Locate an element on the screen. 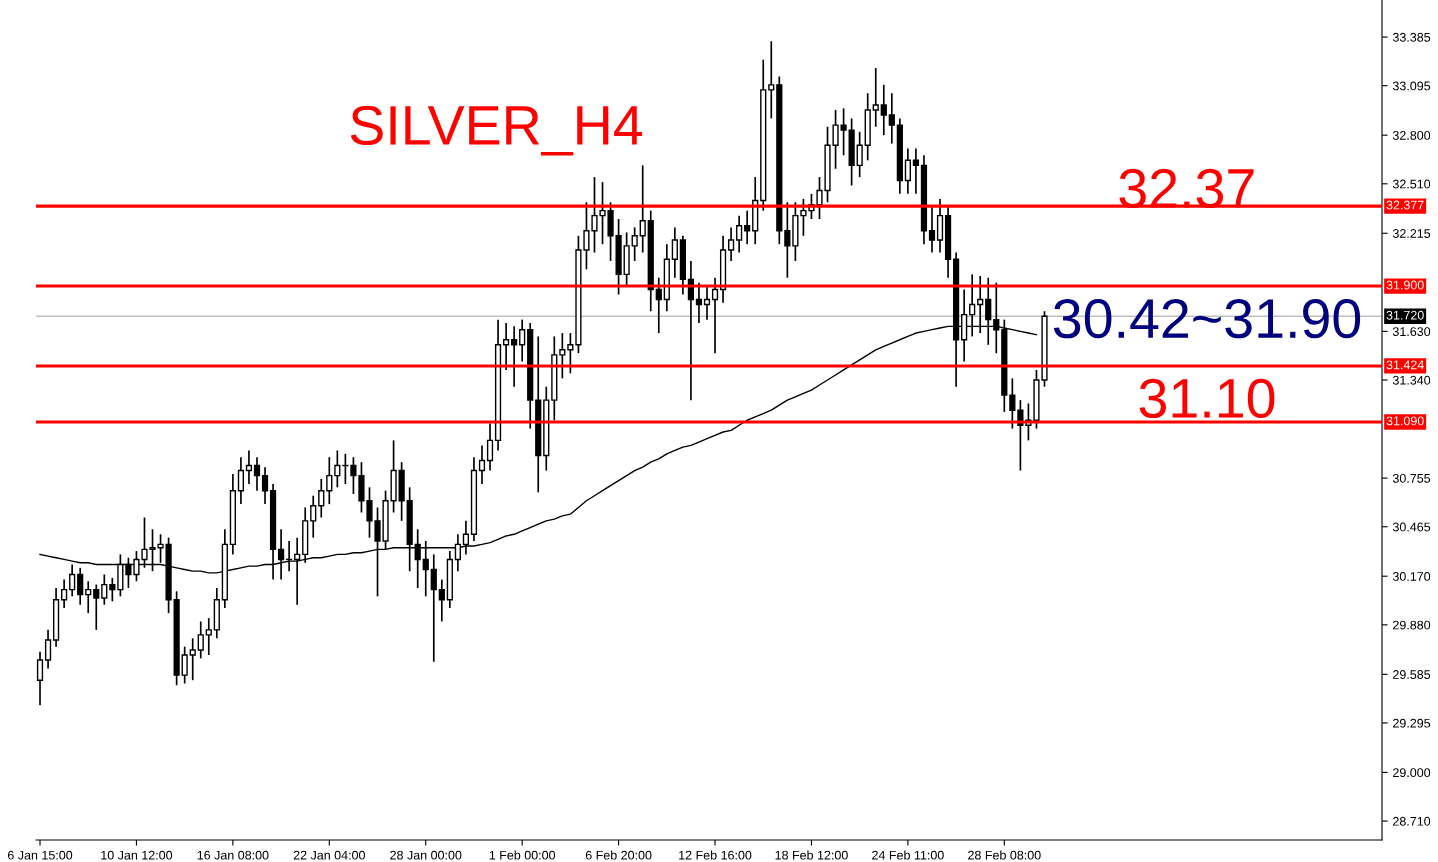 The height and width of the screenshot is (862, 1438). y-tick-label: 31.340 is located at coordinates (1411, 380).